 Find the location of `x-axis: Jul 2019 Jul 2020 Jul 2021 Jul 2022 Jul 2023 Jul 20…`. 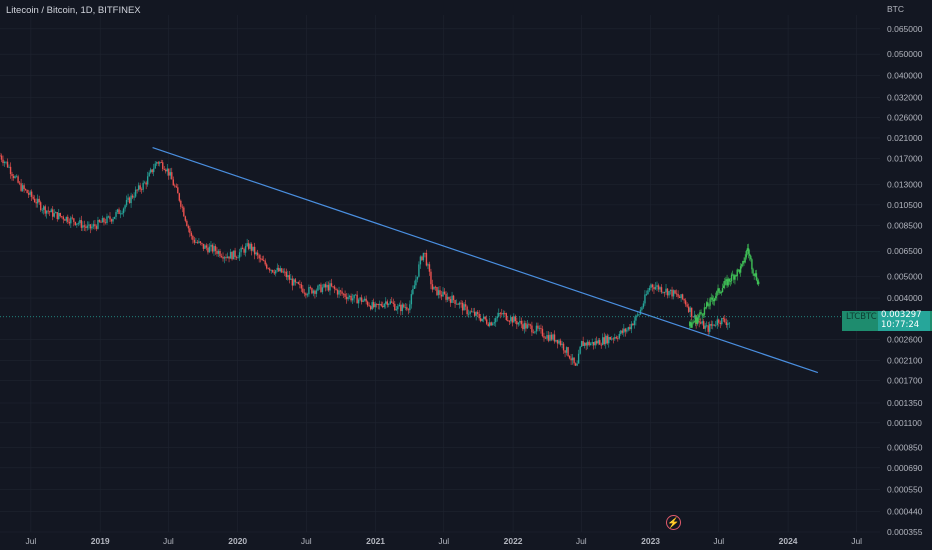

x-axis: Jul 2019 Jul 2020 Jul 2021 Jul 2022 Jul 2023 Jul 20… is located at coordinates (443, 541).